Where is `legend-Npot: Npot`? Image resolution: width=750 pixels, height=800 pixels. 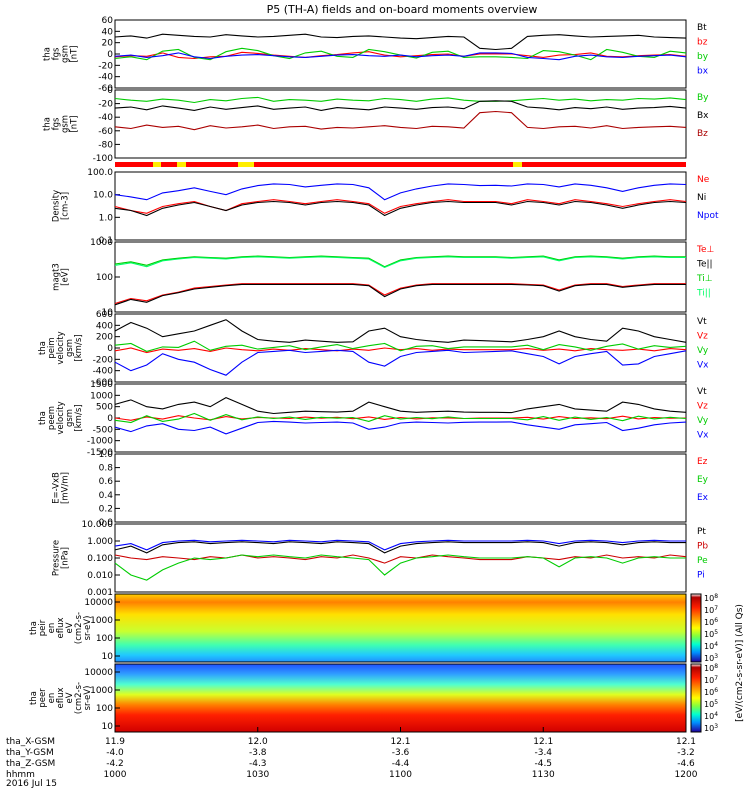
legend-Npot: Npot is located at coordinates (708, 216).